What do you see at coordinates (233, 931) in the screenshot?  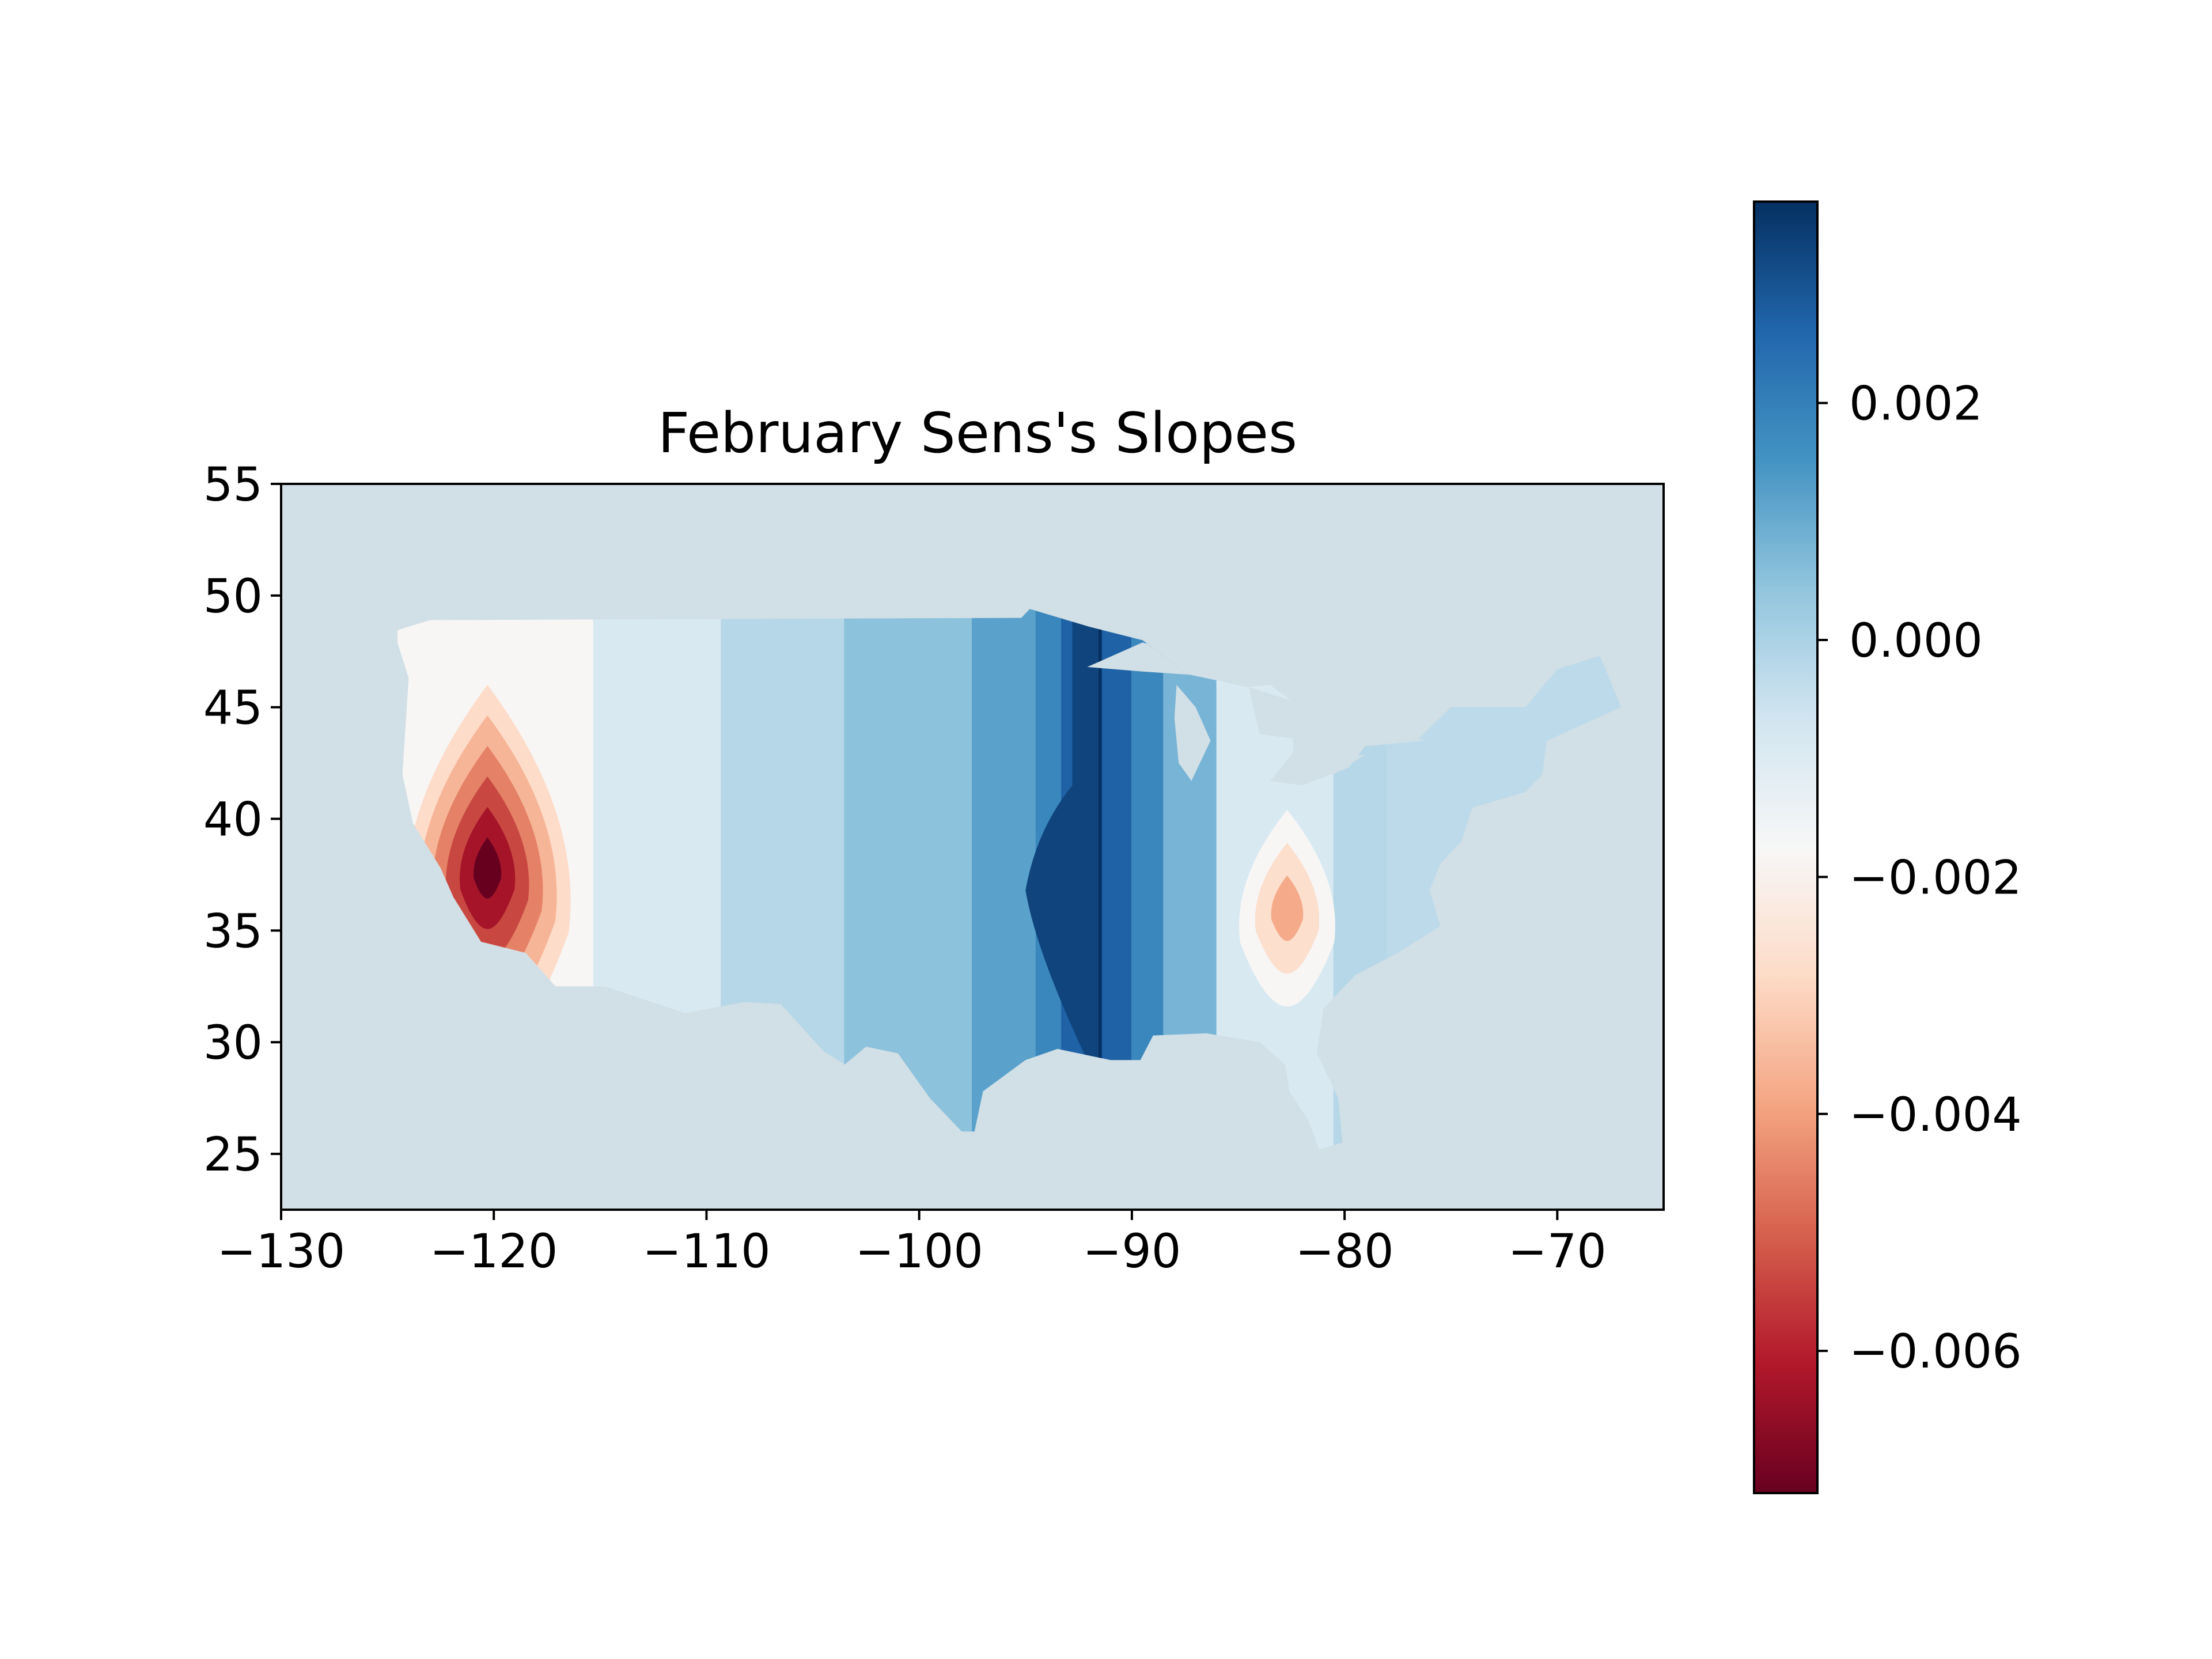 I see `y-tick-label: 35` at bounding box center [233, 931].